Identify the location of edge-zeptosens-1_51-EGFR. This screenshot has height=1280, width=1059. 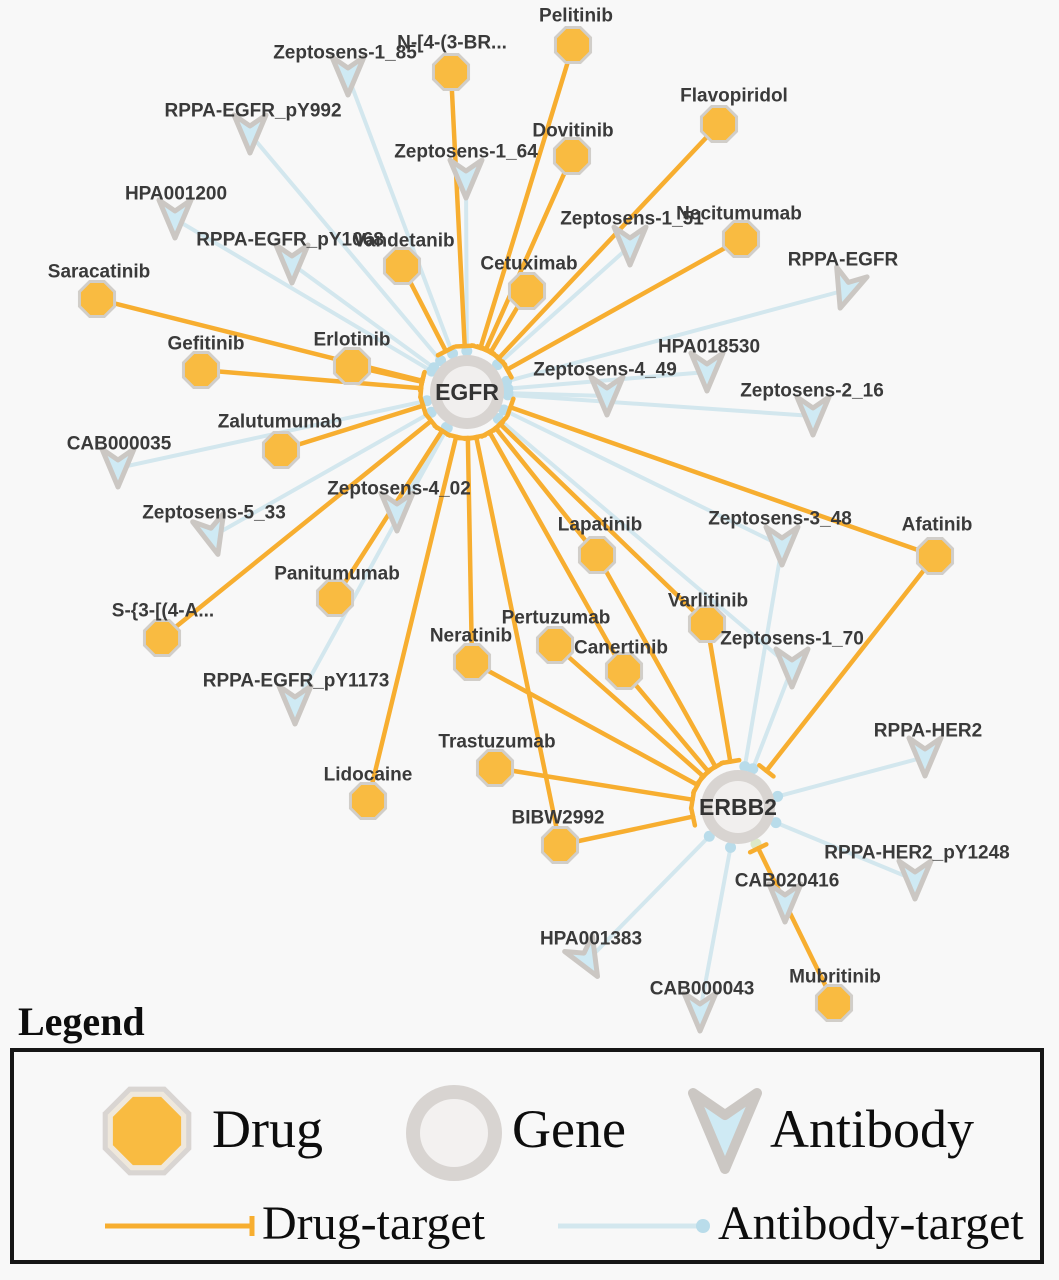
(563, 305).